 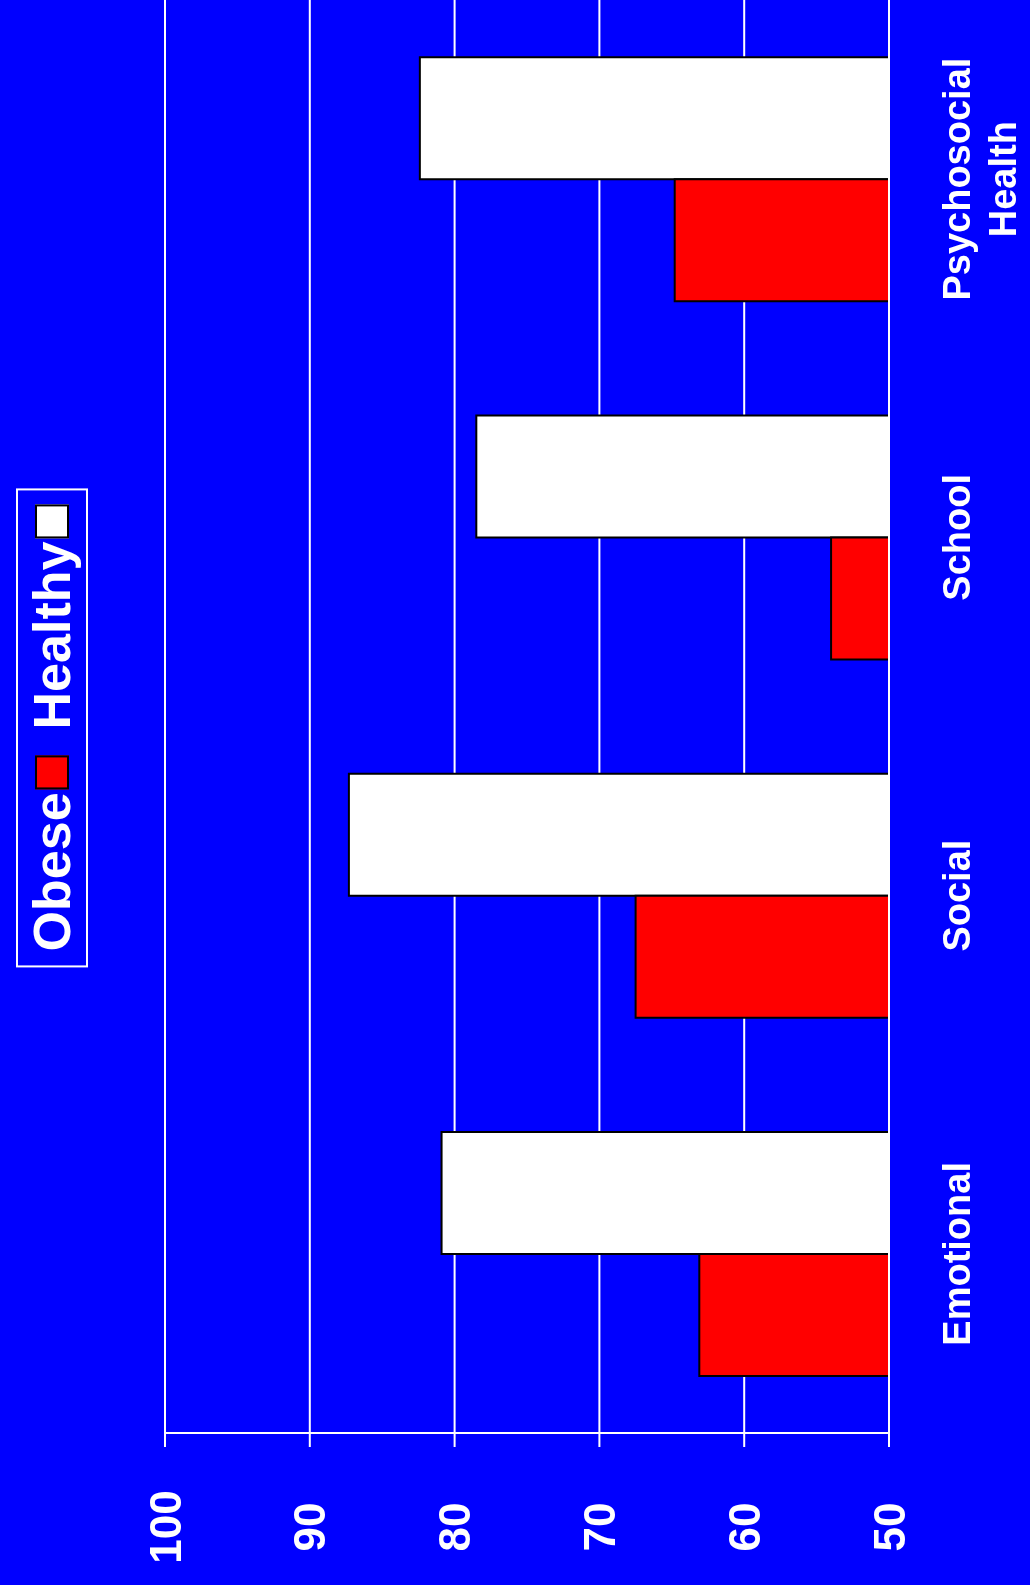 I want to click on legend-label: Healthy, so click(x=52, y=635).